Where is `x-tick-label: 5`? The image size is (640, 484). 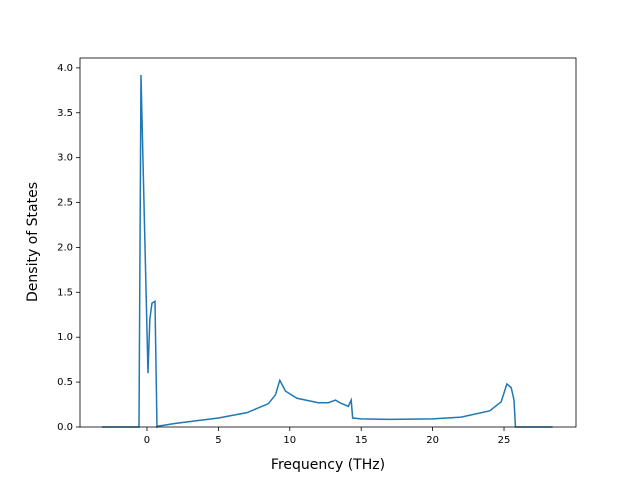
x-tick-label: 5 is located at coordinates (218, 440).